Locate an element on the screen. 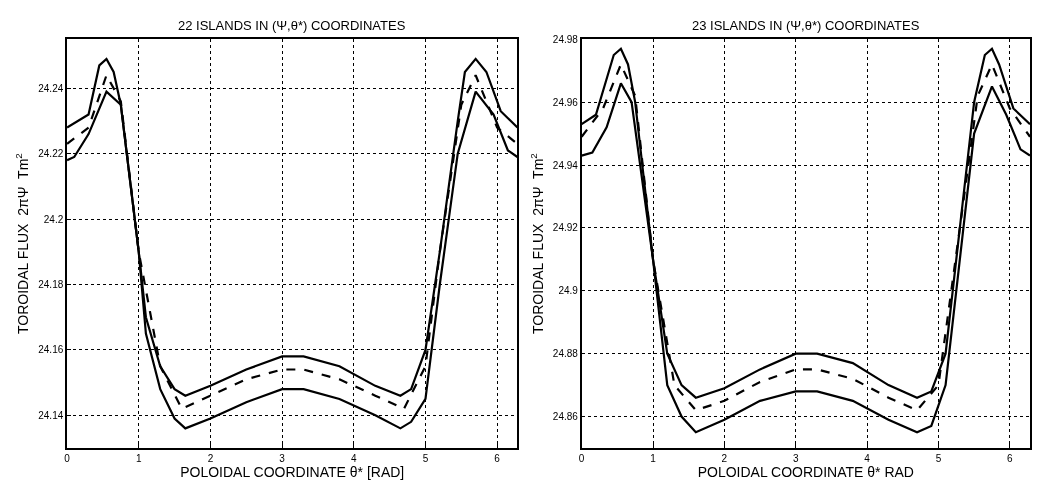 The height and width of the screenshot is (499, 1040). y-tick-label: 24.94 is located at coordinates (565, 165).